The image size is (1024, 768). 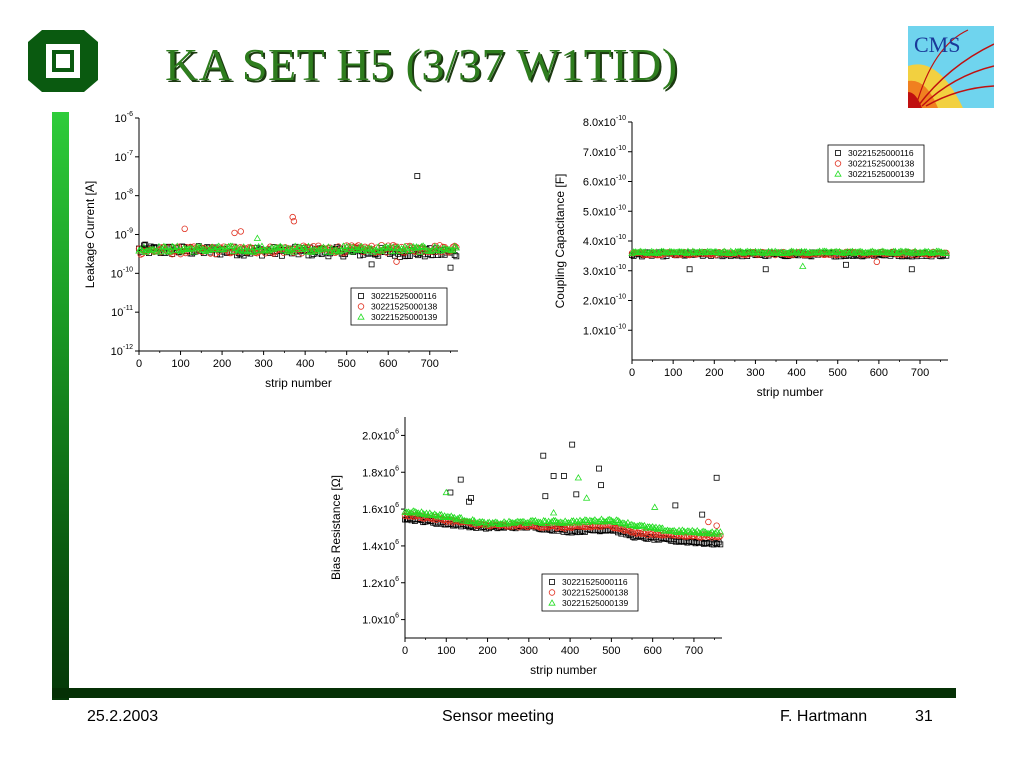 I want to click on x-tick-label: 600, so click(x=879, y=373).